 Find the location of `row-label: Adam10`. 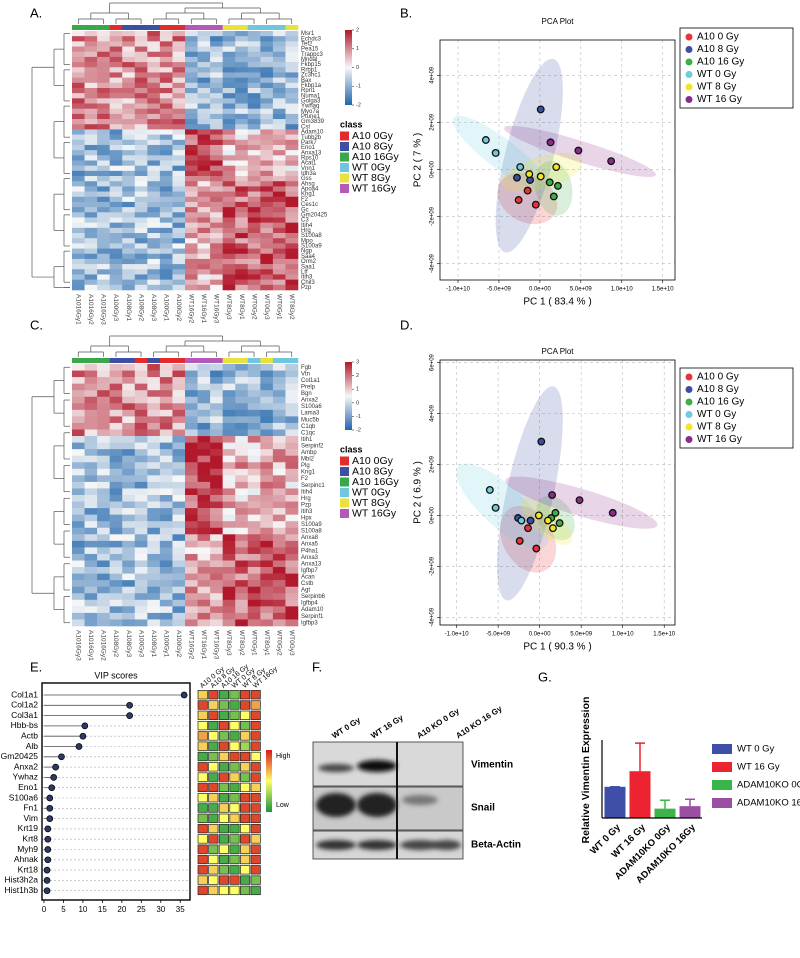

row-label: Adam10 is located at coordinates (312, 133).